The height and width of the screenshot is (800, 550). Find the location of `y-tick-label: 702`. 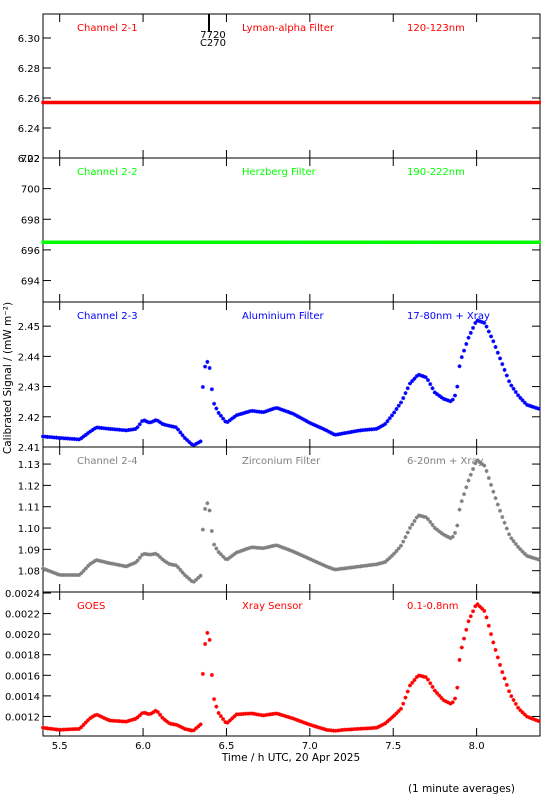

y-tick-label: 702 is located at coordinates (30, 159).